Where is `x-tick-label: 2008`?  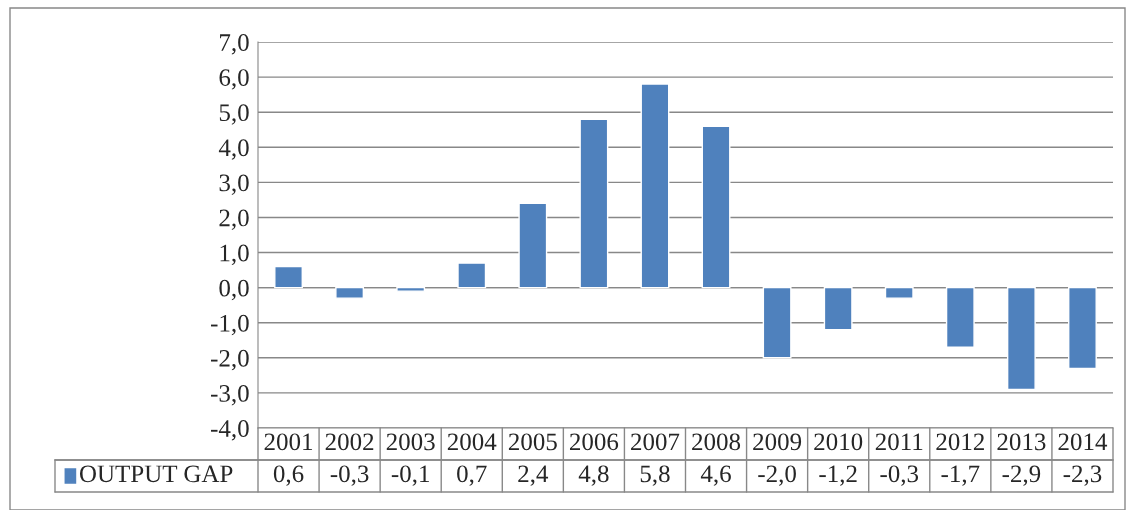
x-tick-label: 2008 is located at coordinates (716, 442).